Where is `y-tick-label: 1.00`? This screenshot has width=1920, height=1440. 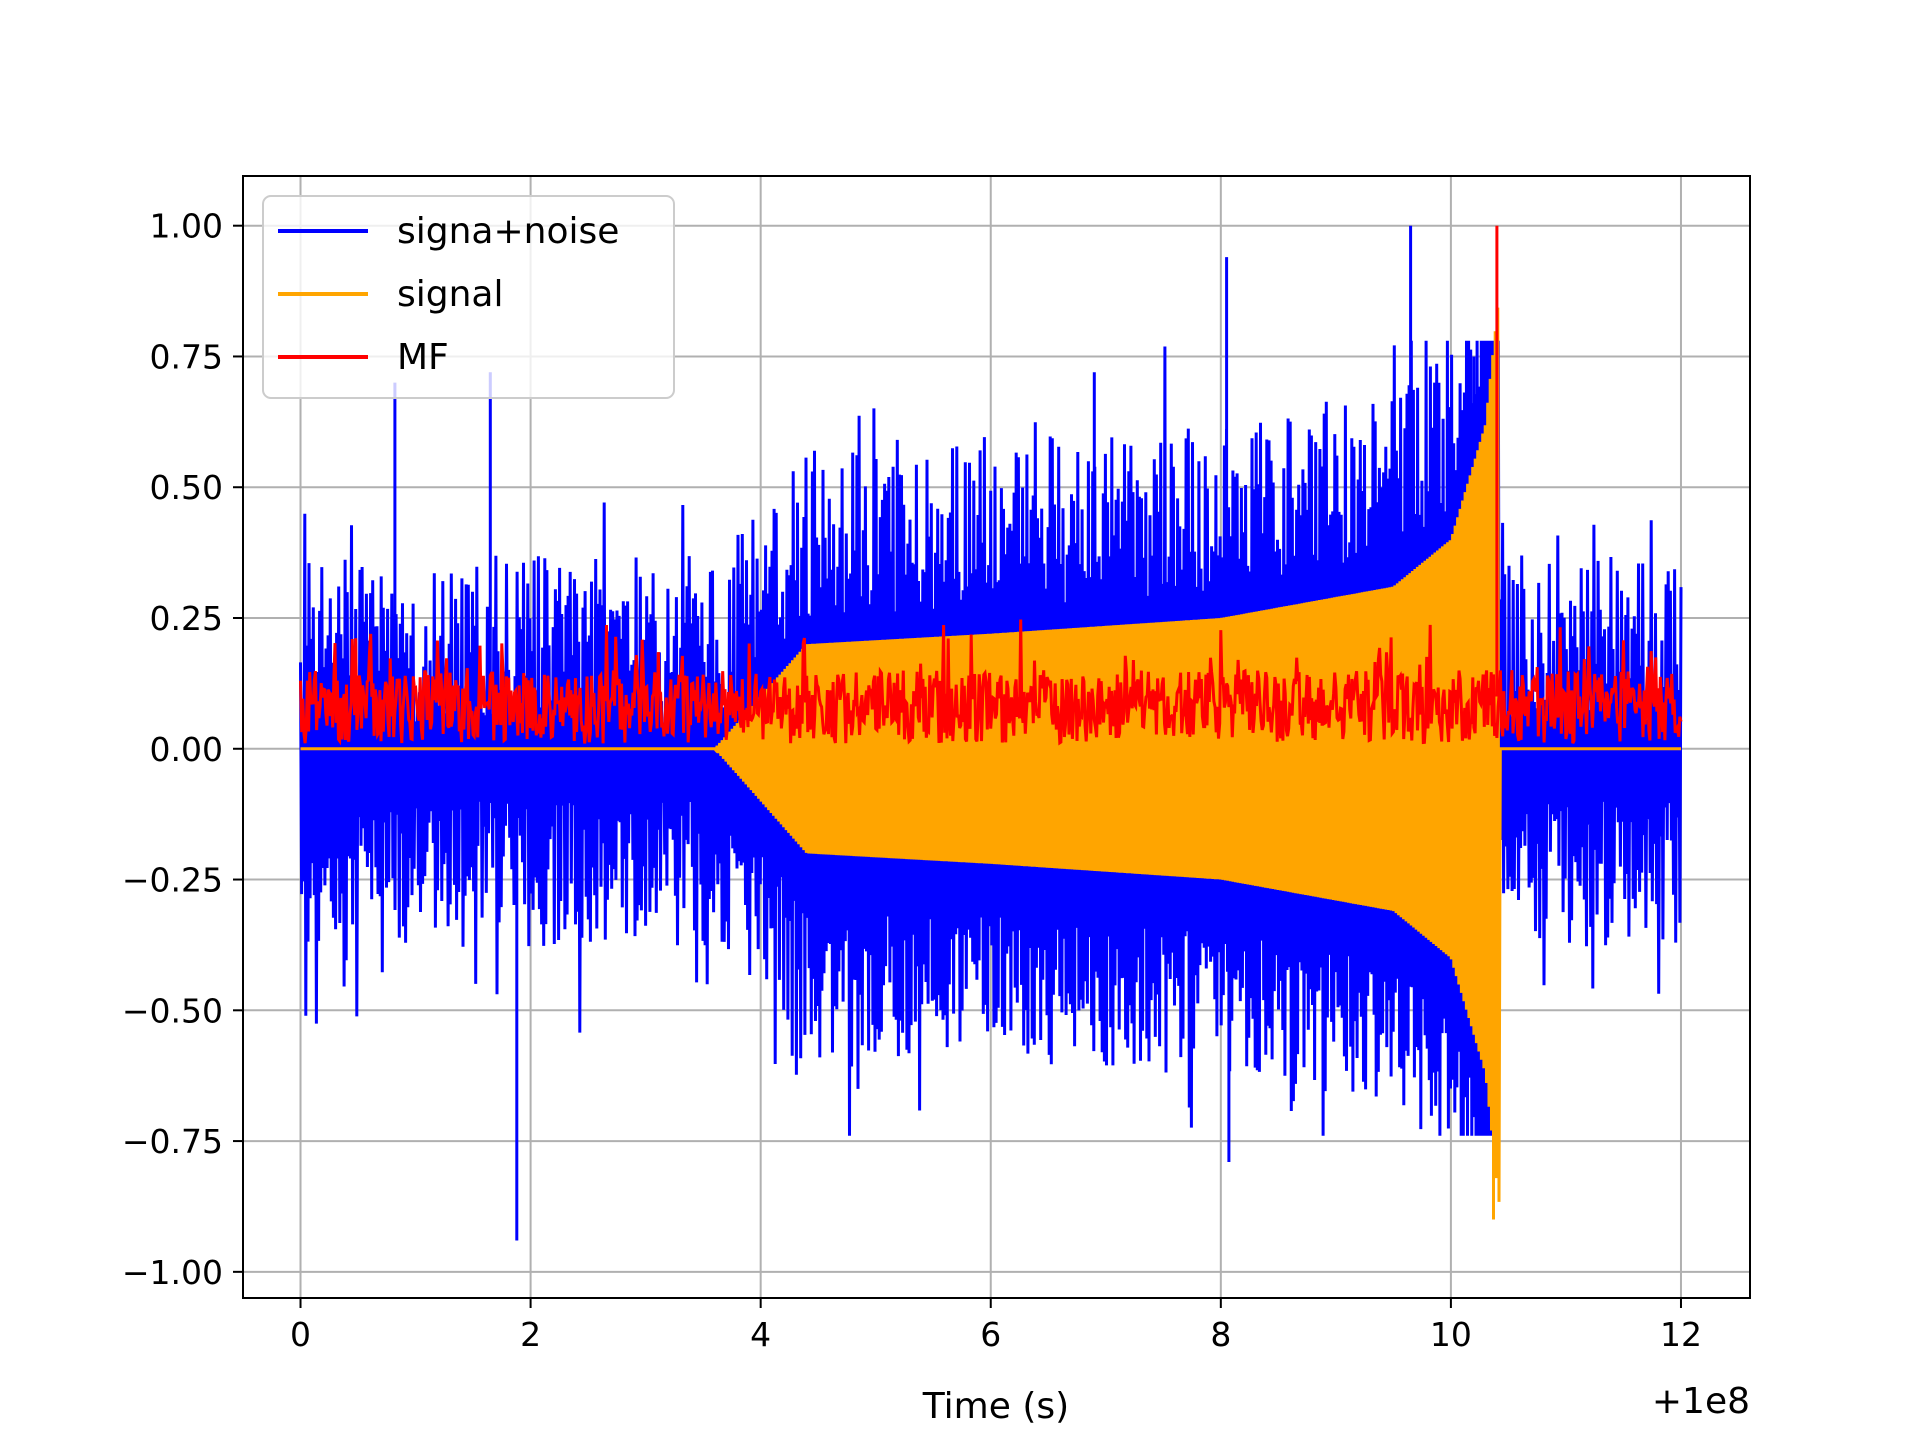 y-tick-label: 1.00 is located at coordinates (186, 226).